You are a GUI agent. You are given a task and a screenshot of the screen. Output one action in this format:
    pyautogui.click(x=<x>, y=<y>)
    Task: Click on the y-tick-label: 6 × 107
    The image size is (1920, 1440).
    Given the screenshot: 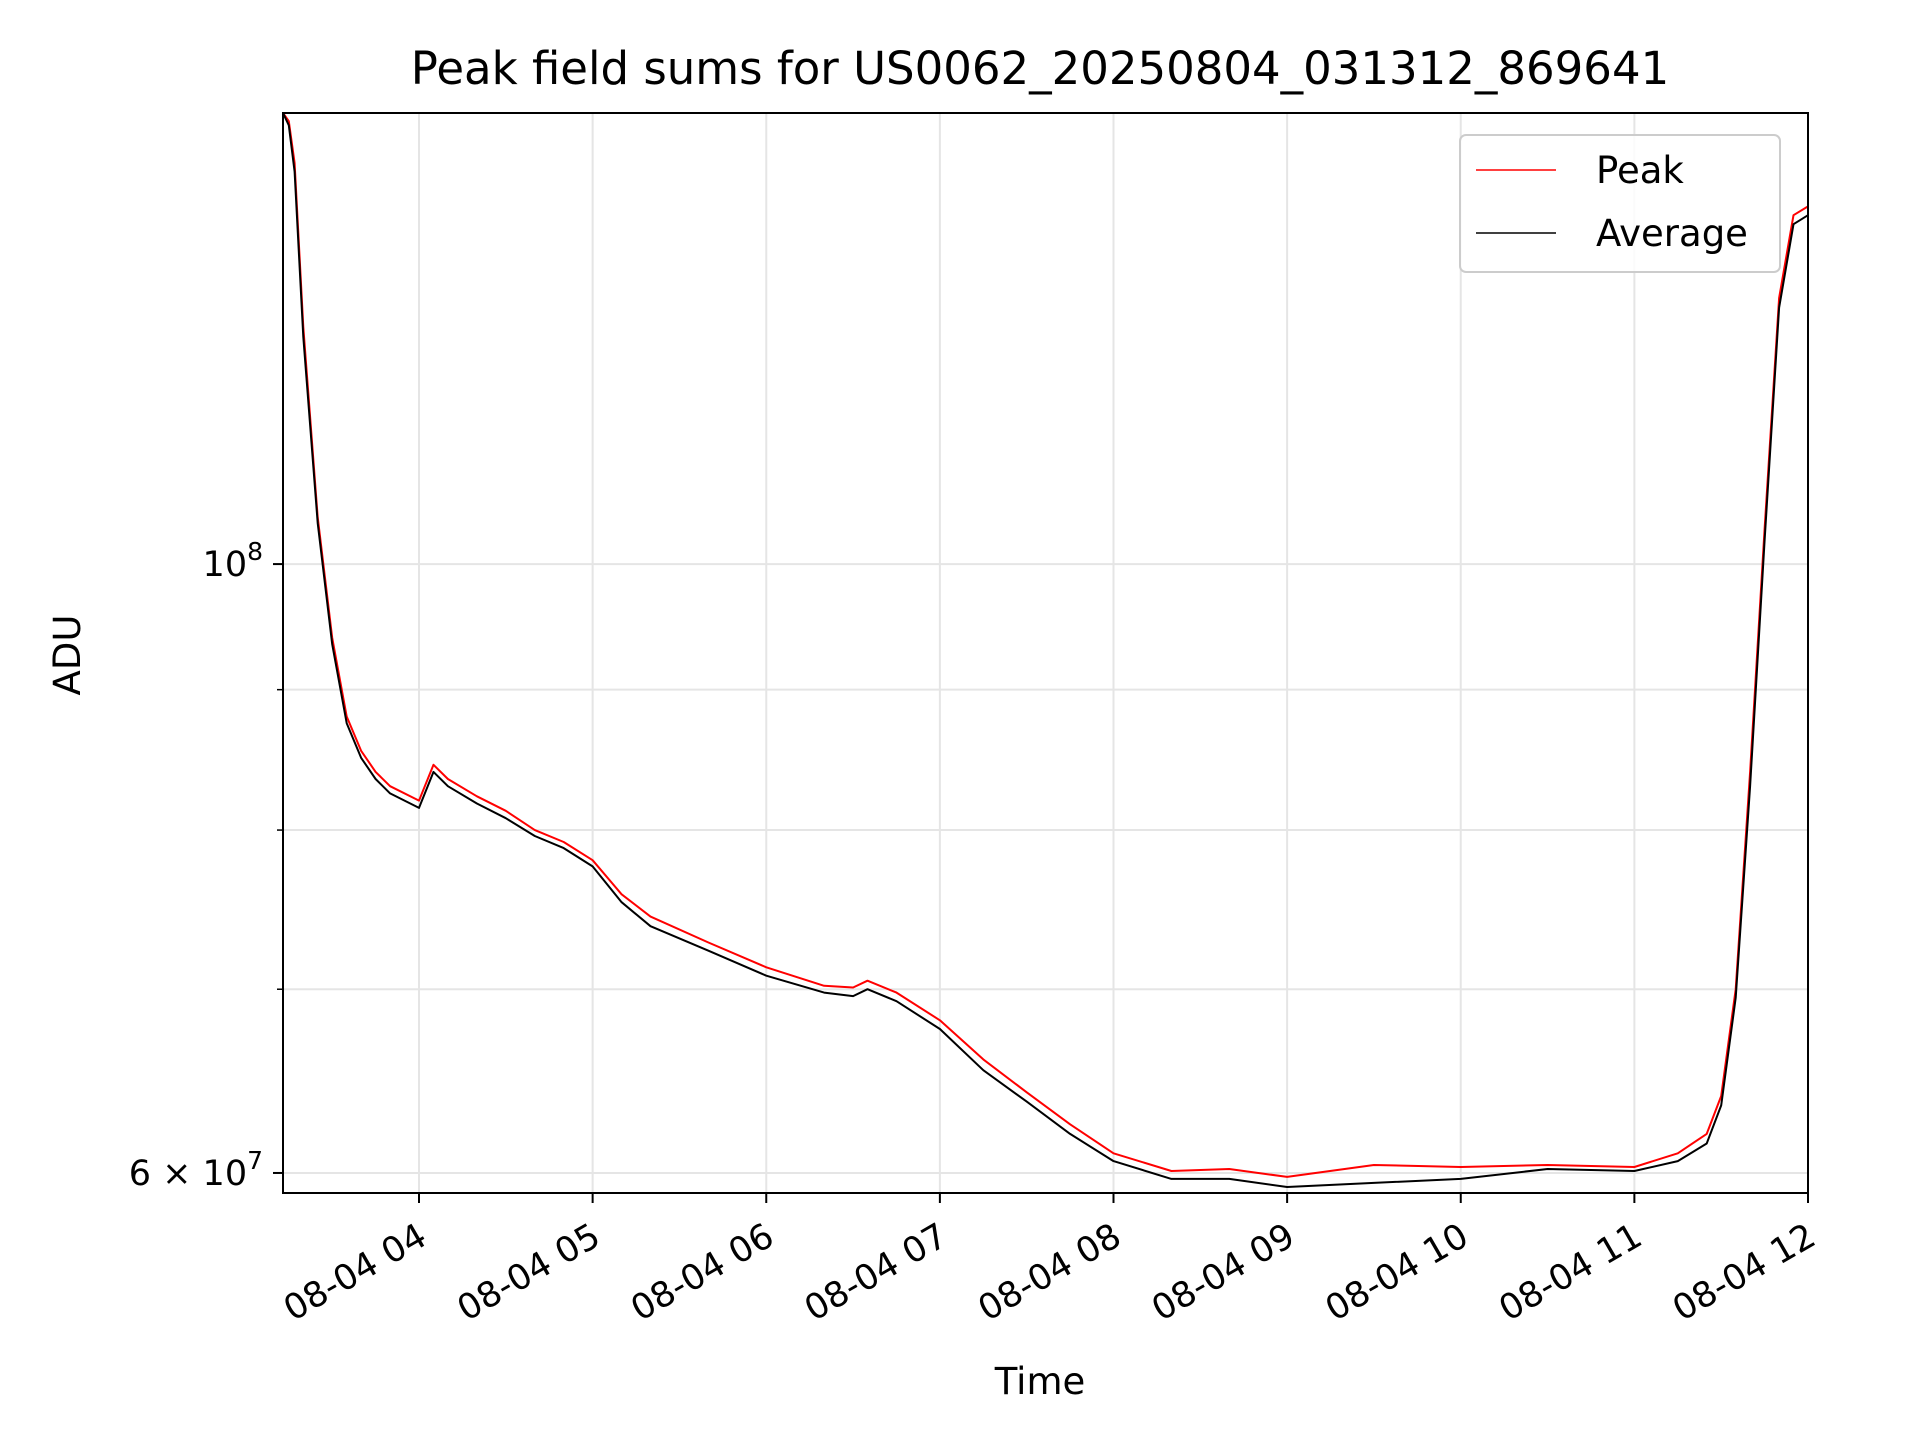 What is the action you would take?
    pyautogui.click(x=196, y=1170)
    